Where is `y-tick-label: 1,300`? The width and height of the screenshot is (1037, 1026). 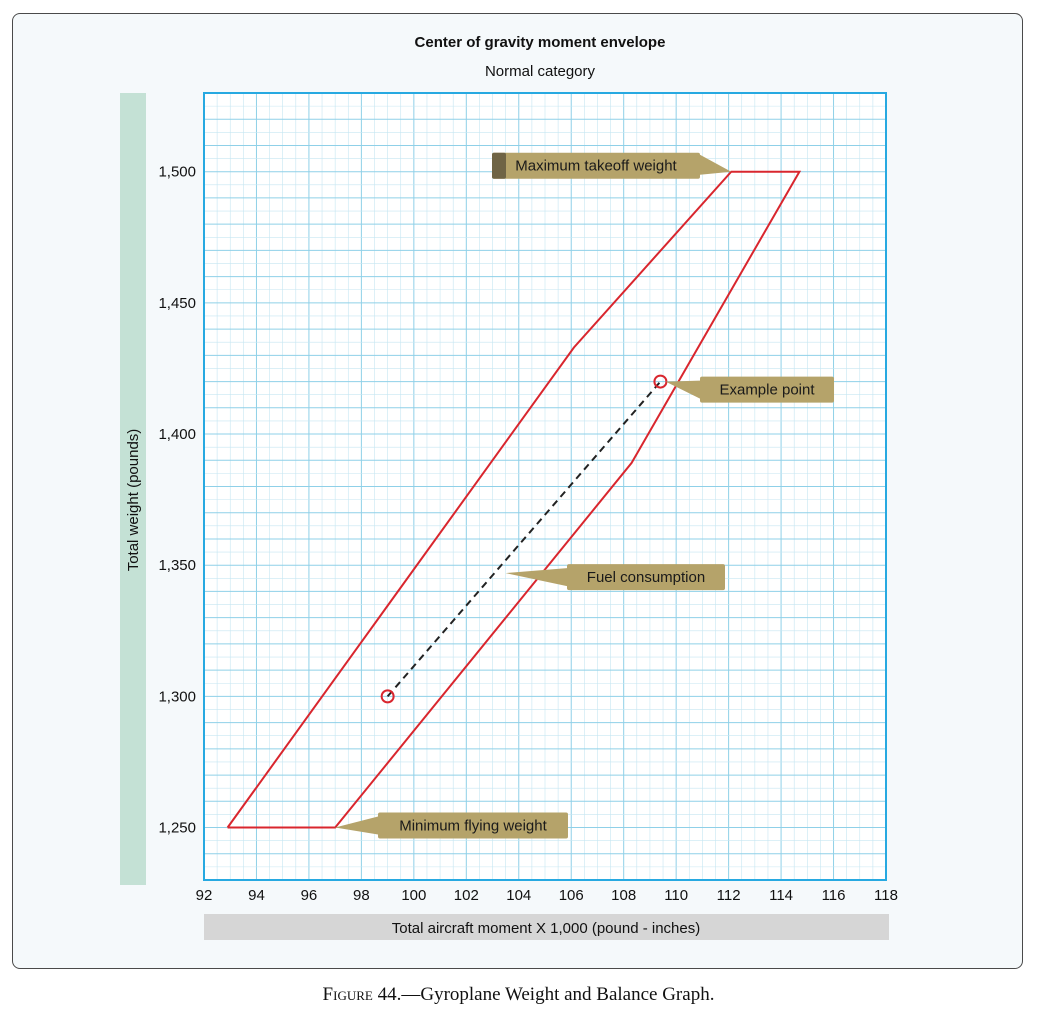 y-tick-label: 1,300 is located at coordinates (177, 696).